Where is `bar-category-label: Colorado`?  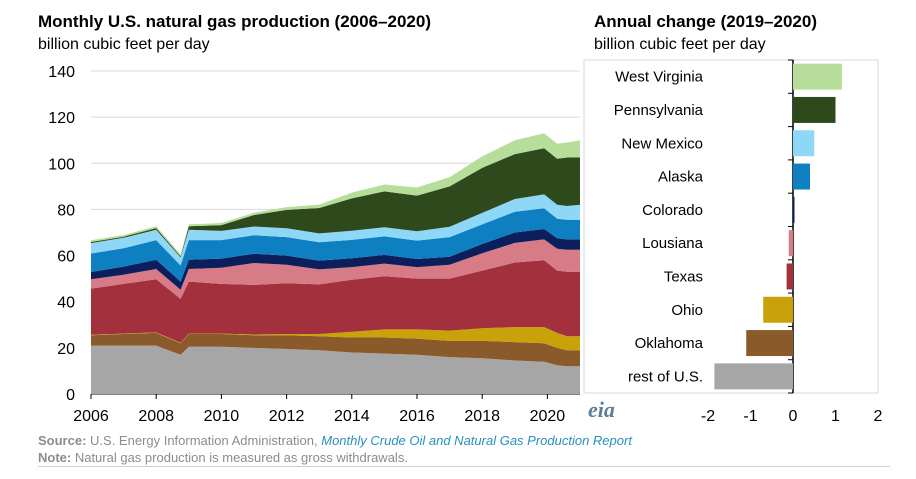 bar-category-label: Colorado is located at coordinates (672, 210).